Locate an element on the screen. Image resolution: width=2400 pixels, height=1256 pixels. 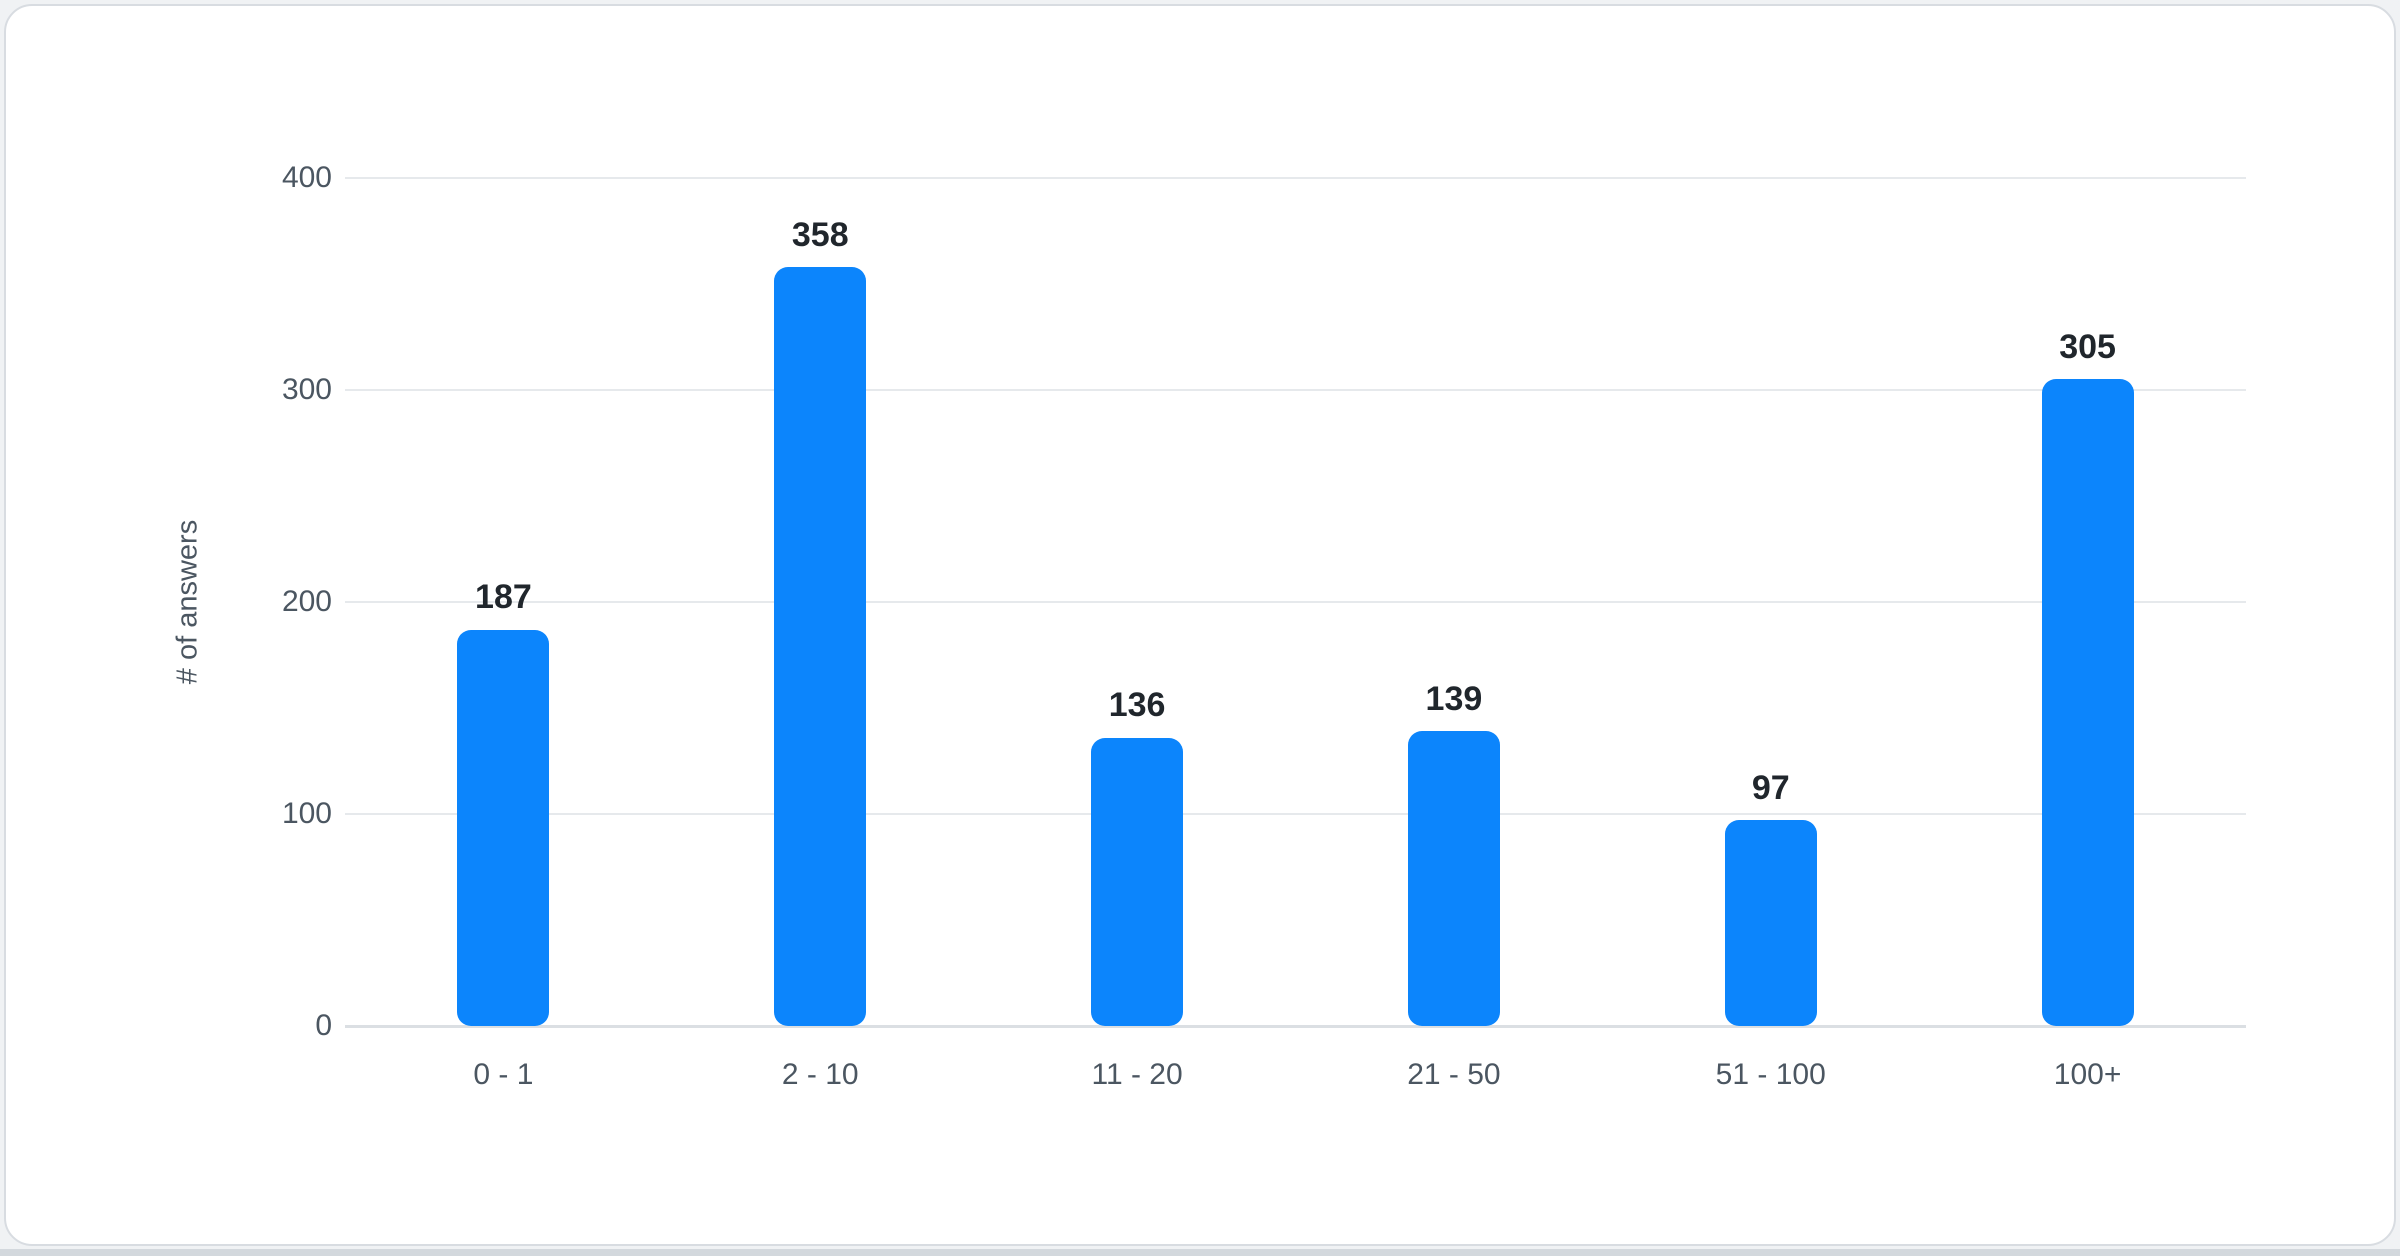
gridline-0-baseline is located at coordinates (1295, 1026).